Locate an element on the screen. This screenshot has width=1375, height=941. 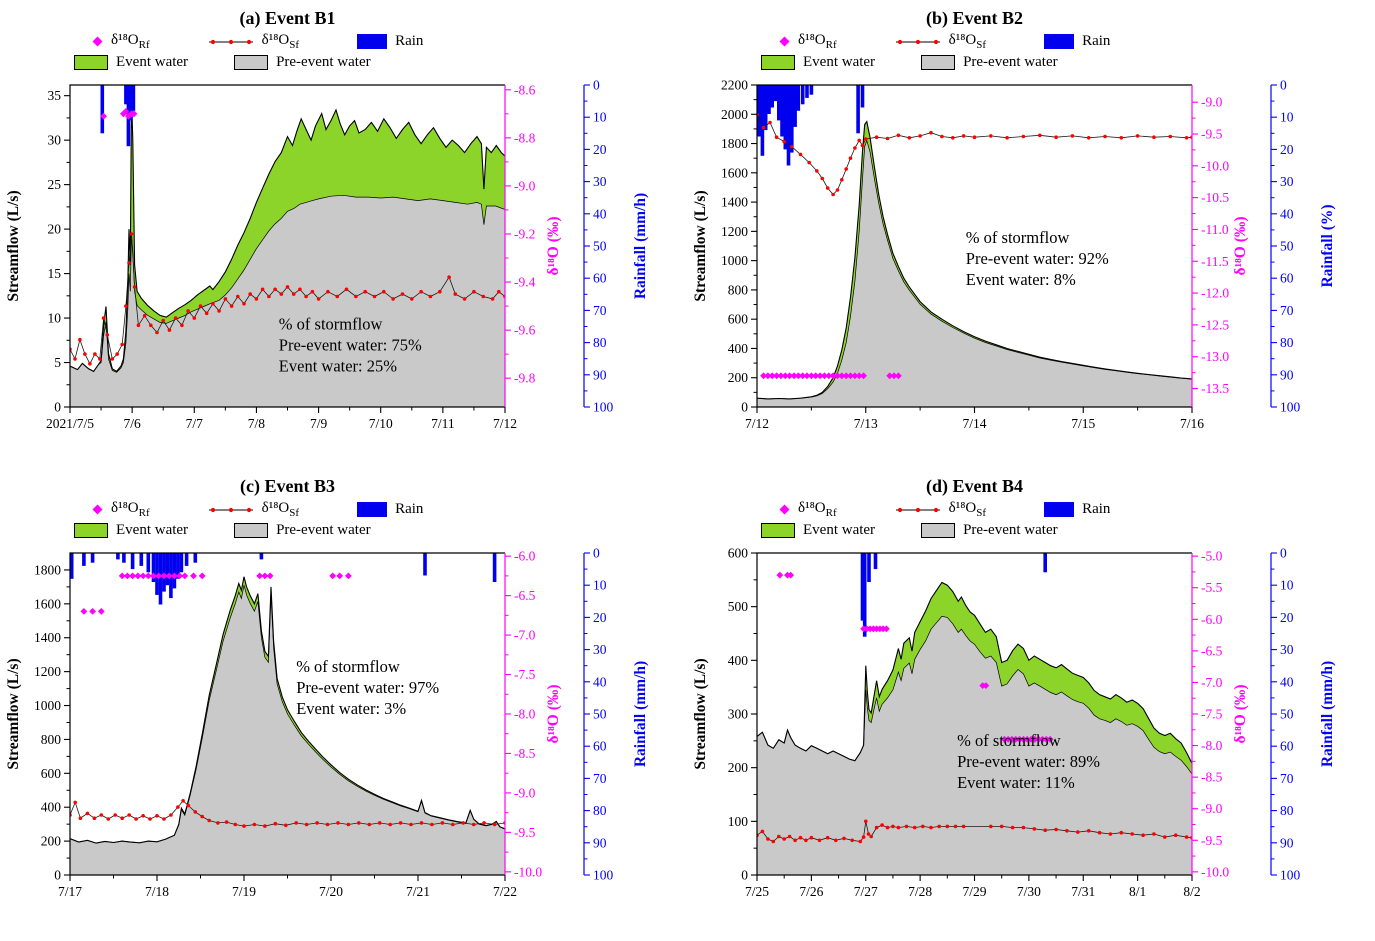
legend-label-pre-event: Pre-event water is located at coordinates (323, 62).